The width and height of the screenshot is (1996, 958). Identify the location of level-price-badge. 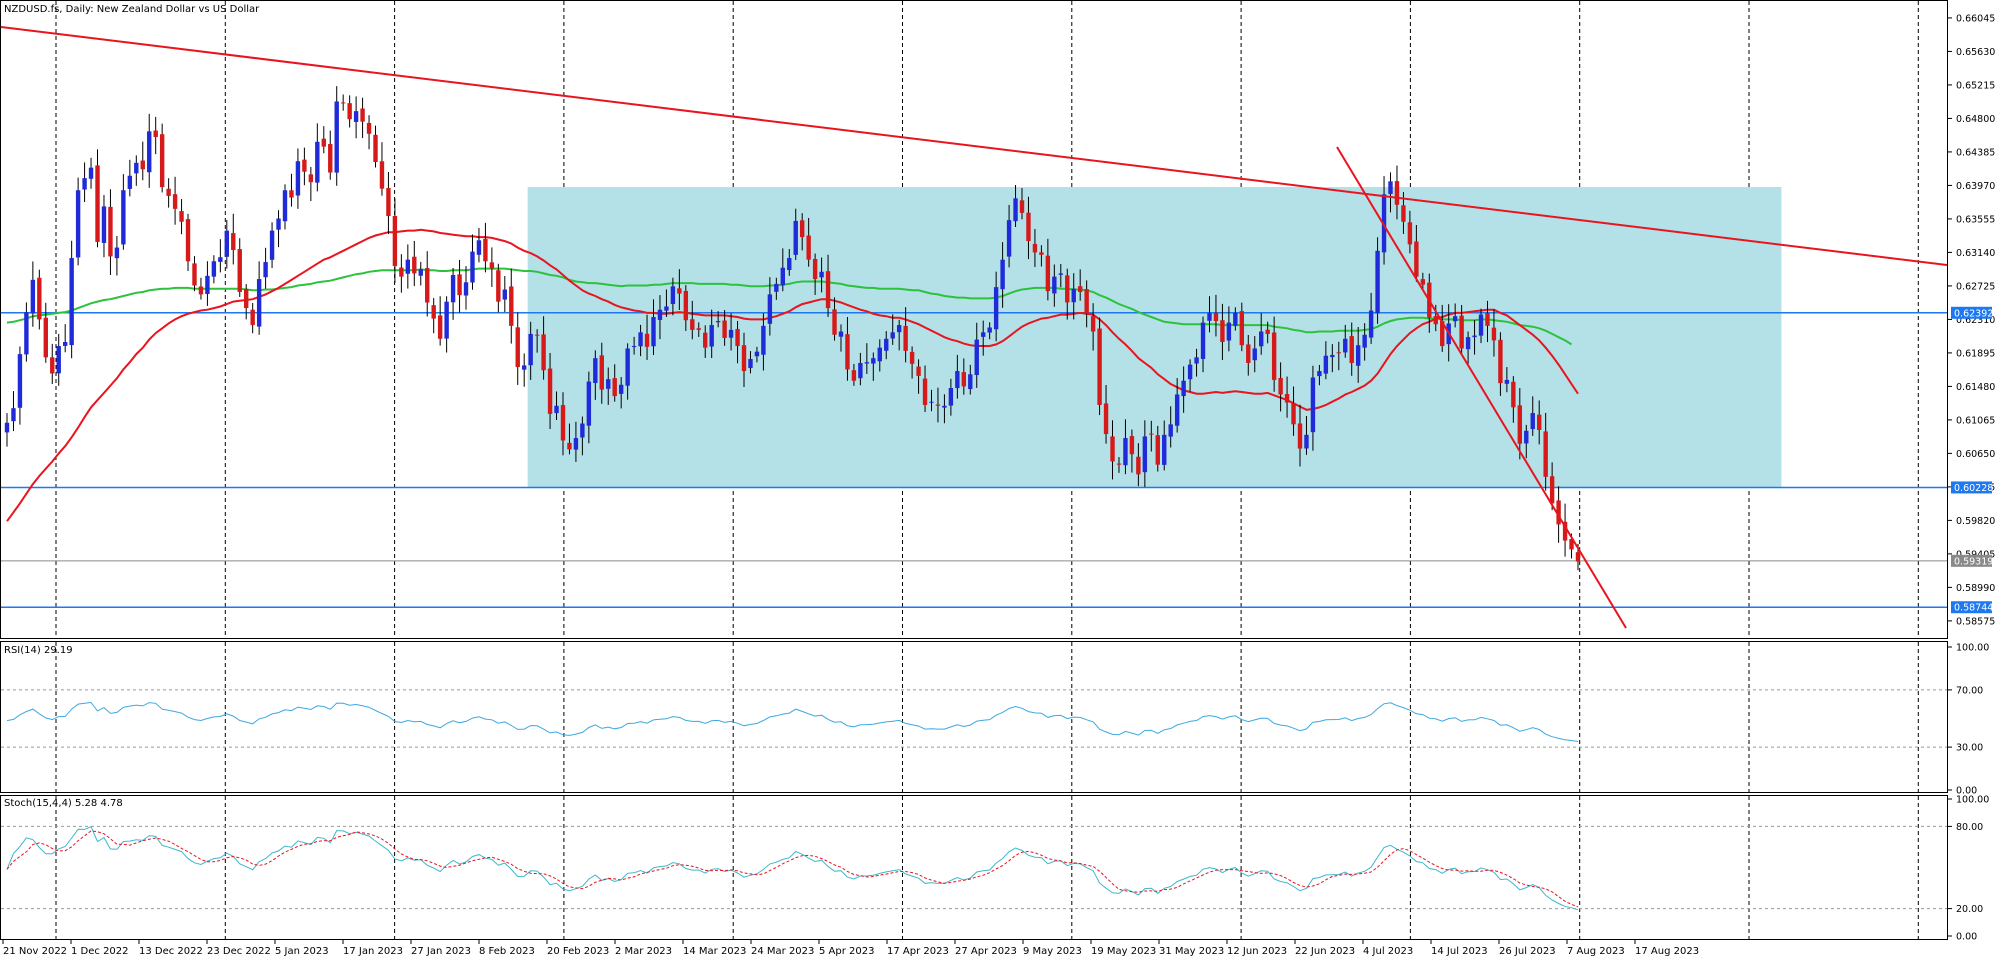
(1971, 487).